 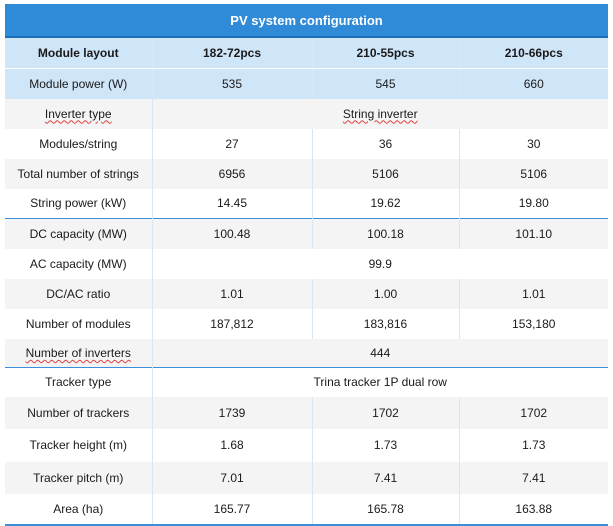 I want to click on table-row: AC capacity (MW) 99.9, so click(x=306, y=263).